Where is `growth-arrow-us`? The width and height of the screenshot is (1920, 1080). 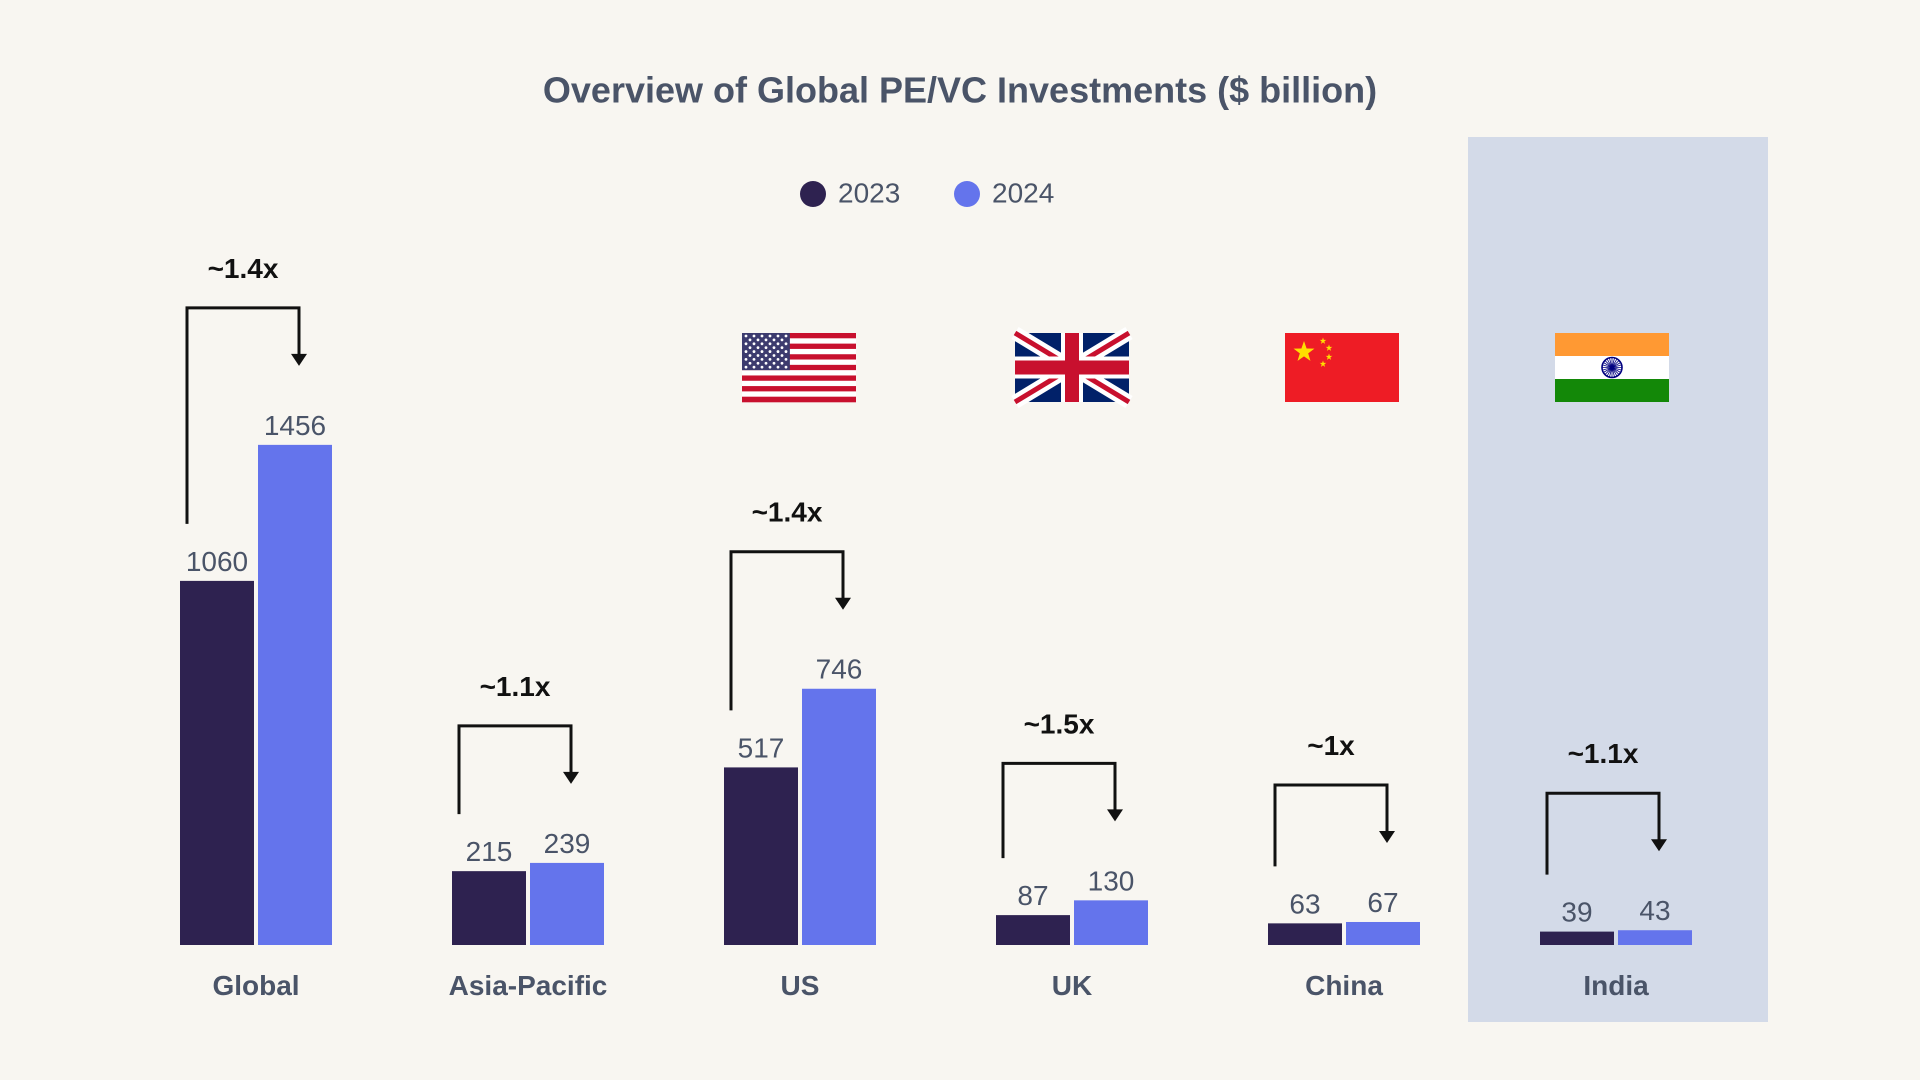
growth-arrow-us is located at coordinates (787, 630).